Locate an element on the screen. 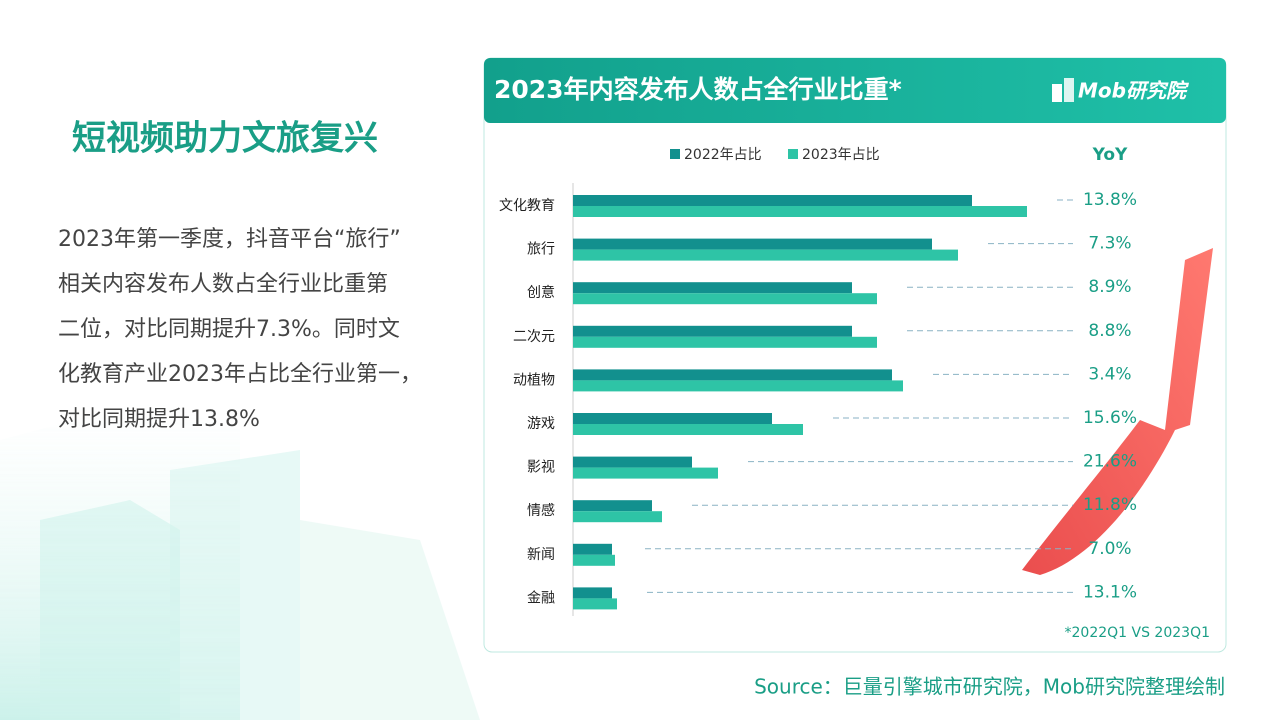  logo: Mob研究院 is located at coordinates (1121, 90).